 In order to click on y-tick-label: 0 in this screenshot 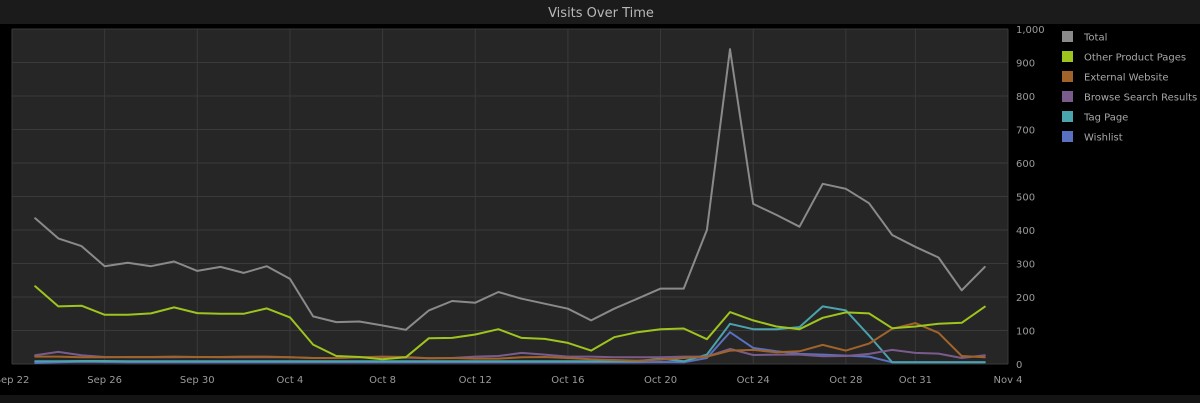, I will do `click(1019, 365)`.